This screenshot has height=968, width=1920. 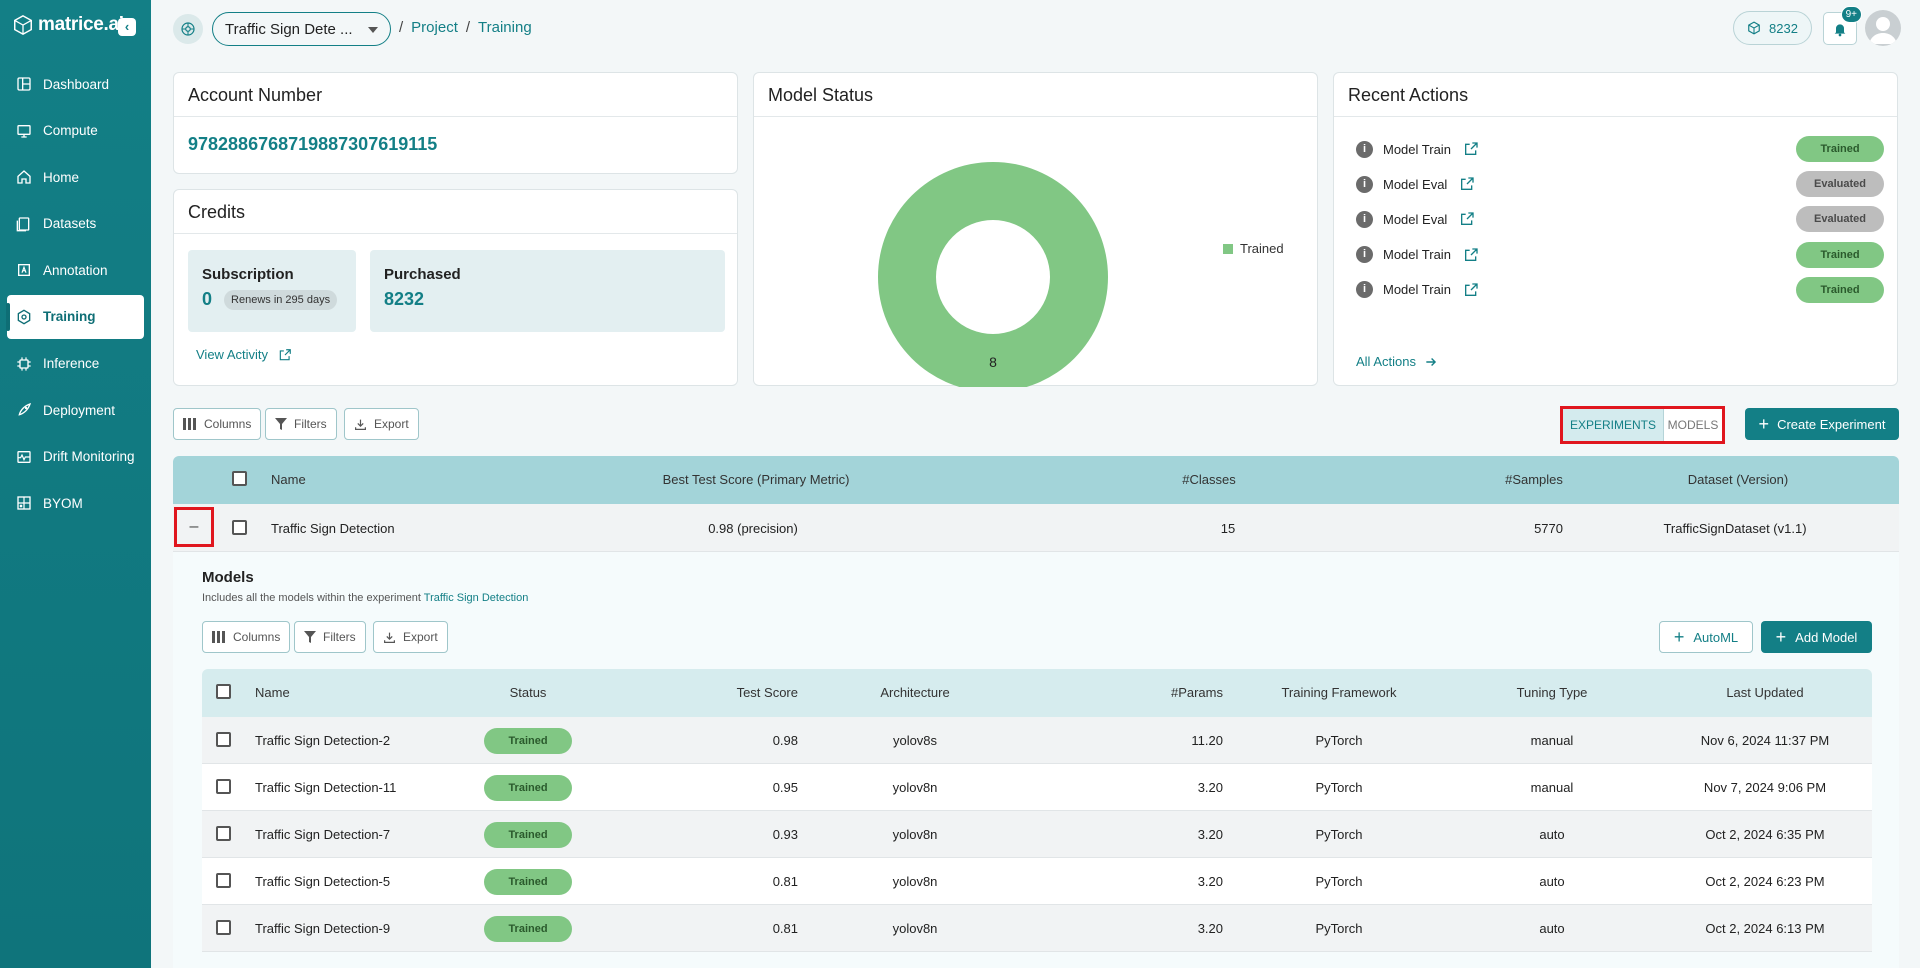 I want to click on view-toggle: EXPERIMENTS MODELS, so click(x=1642, y=425).